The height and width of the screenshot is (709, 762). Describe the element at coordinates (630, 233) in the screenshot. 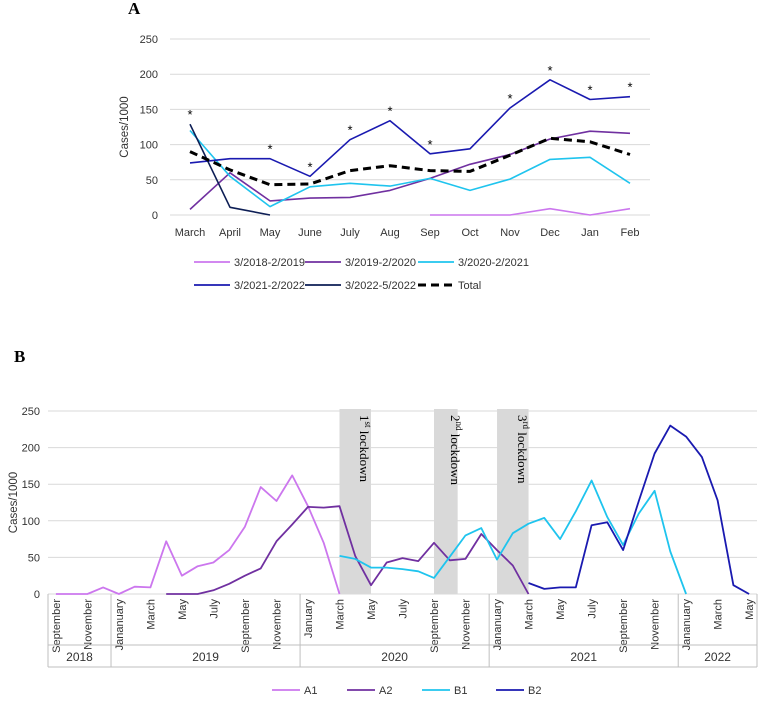

I see `x-tick-label-a: Feb` at that location.